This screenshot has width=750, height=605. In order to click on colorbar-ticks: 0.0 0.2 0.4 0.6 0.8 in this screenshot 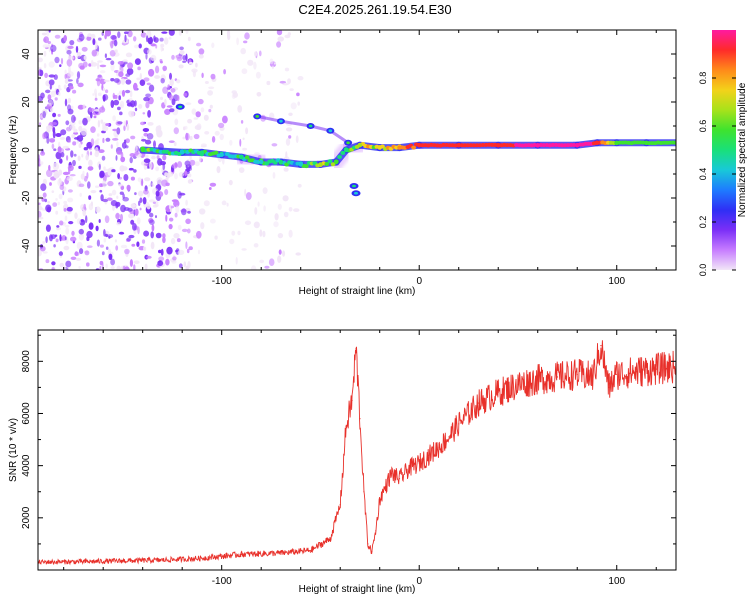, I will do `click(717, 174)`.